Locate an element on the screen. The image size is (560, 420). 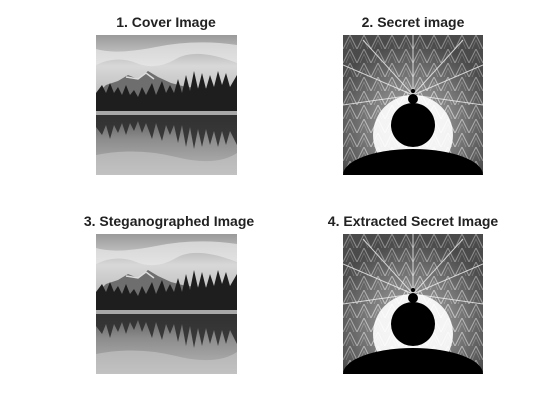
cover-image-title: 1. Cover Image is located at coordinates (166, 22).